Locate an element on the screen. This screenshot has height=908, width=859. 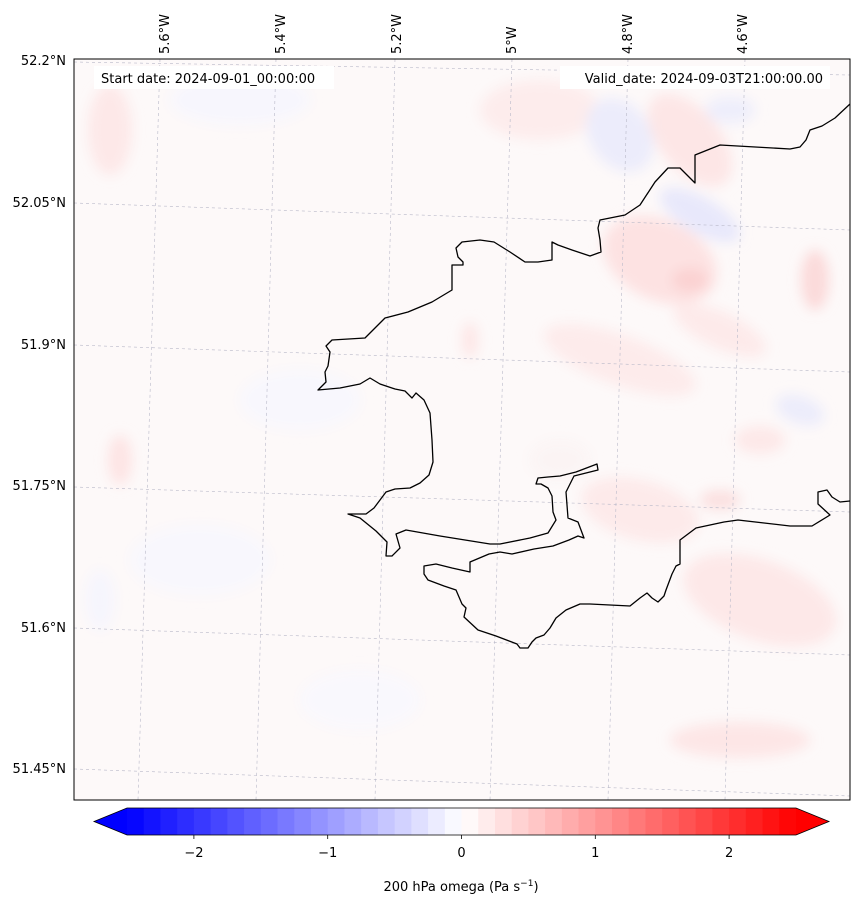
colorbar-ticks: −2 −1 0 1 2 is located at coordinates (458, 848).